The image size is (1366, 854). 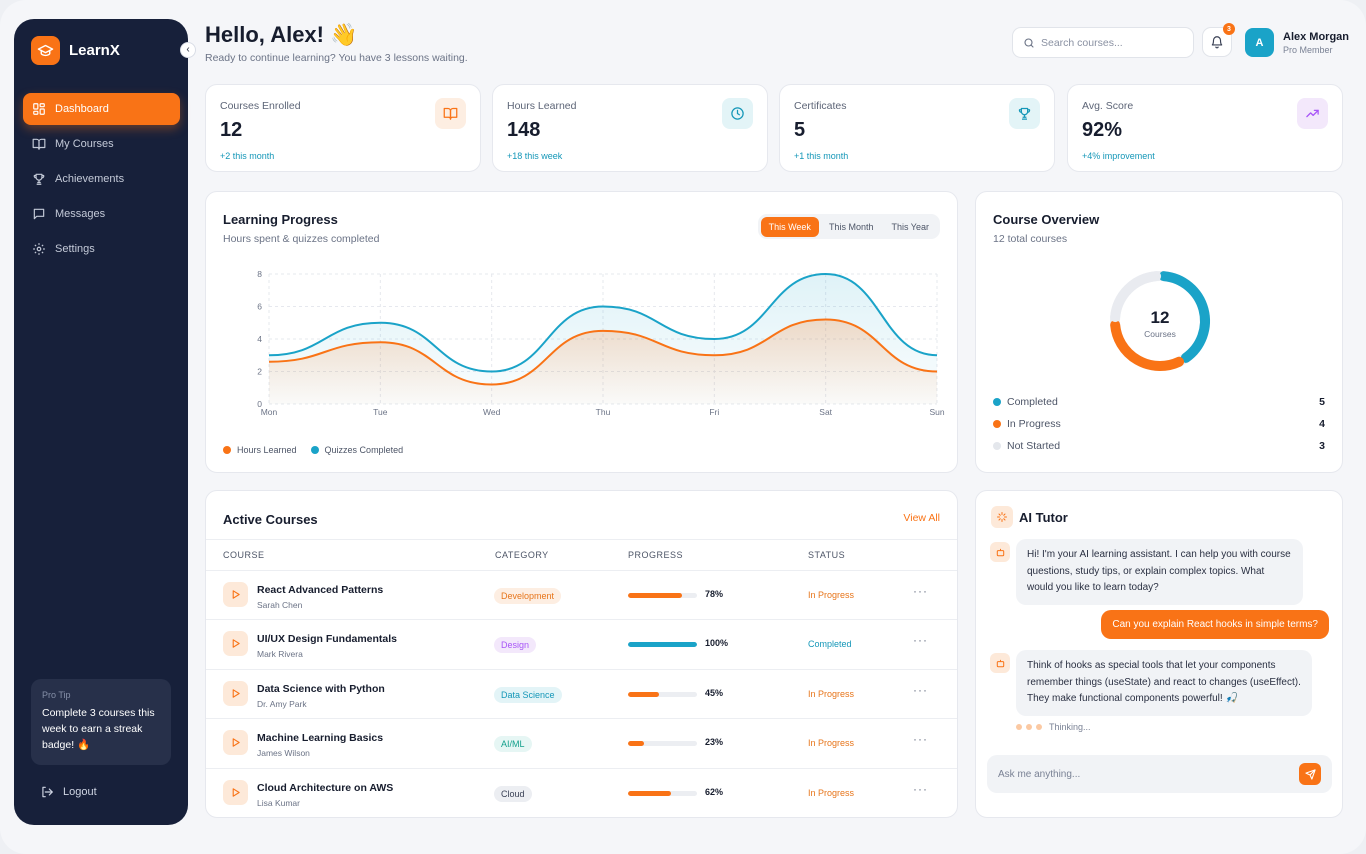 What do you see at coordinates (231, 130) in the screenshot?
I see `stat-value: 12` at bounding box center [231, 130].